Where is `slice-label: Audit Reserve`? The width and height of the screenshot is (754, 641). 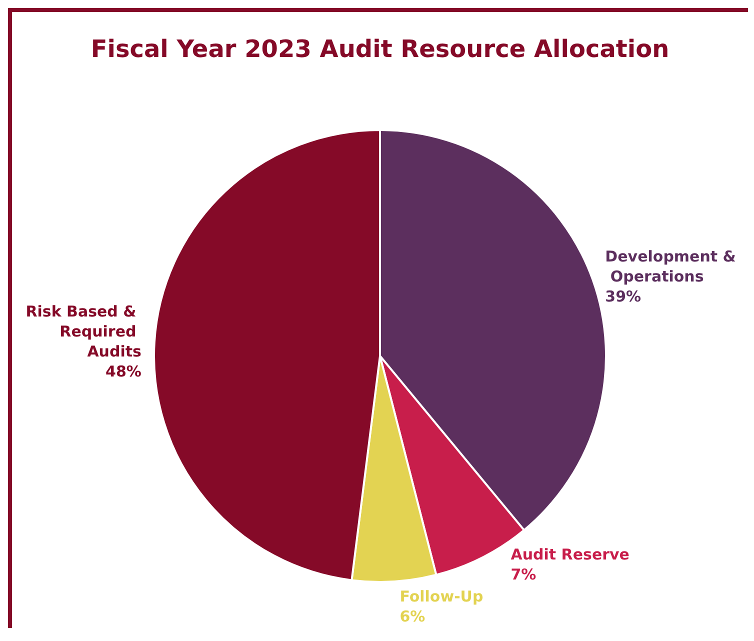 slice-label: Audit Reserve is located at coordinates (570, 554).